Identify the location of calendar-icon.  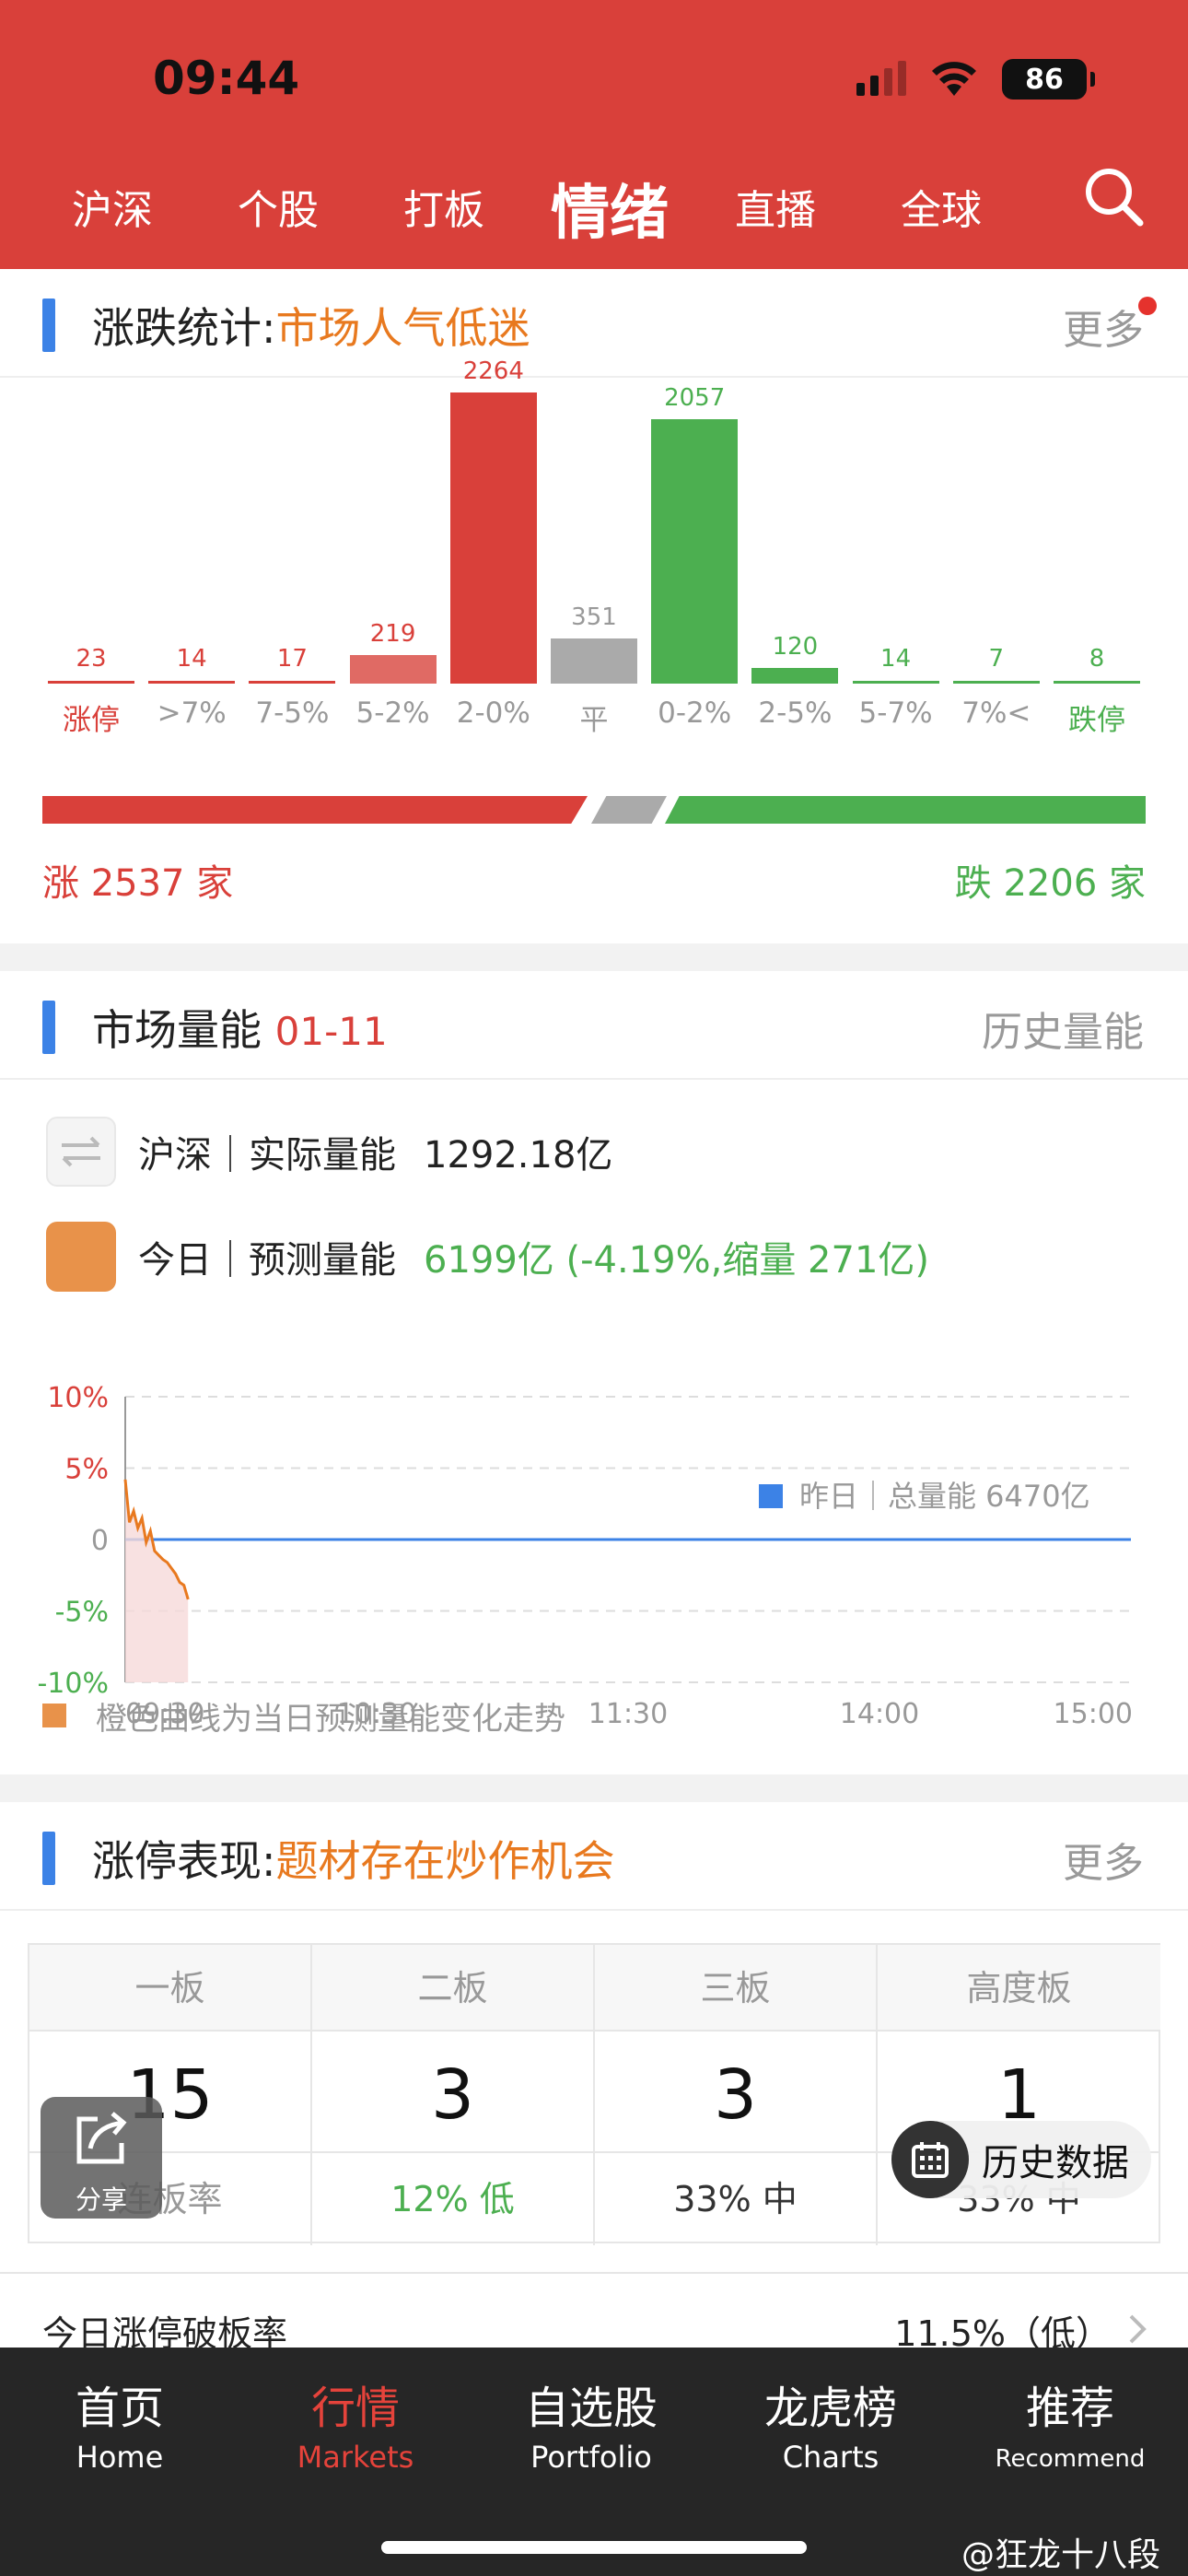
(930, 2159).